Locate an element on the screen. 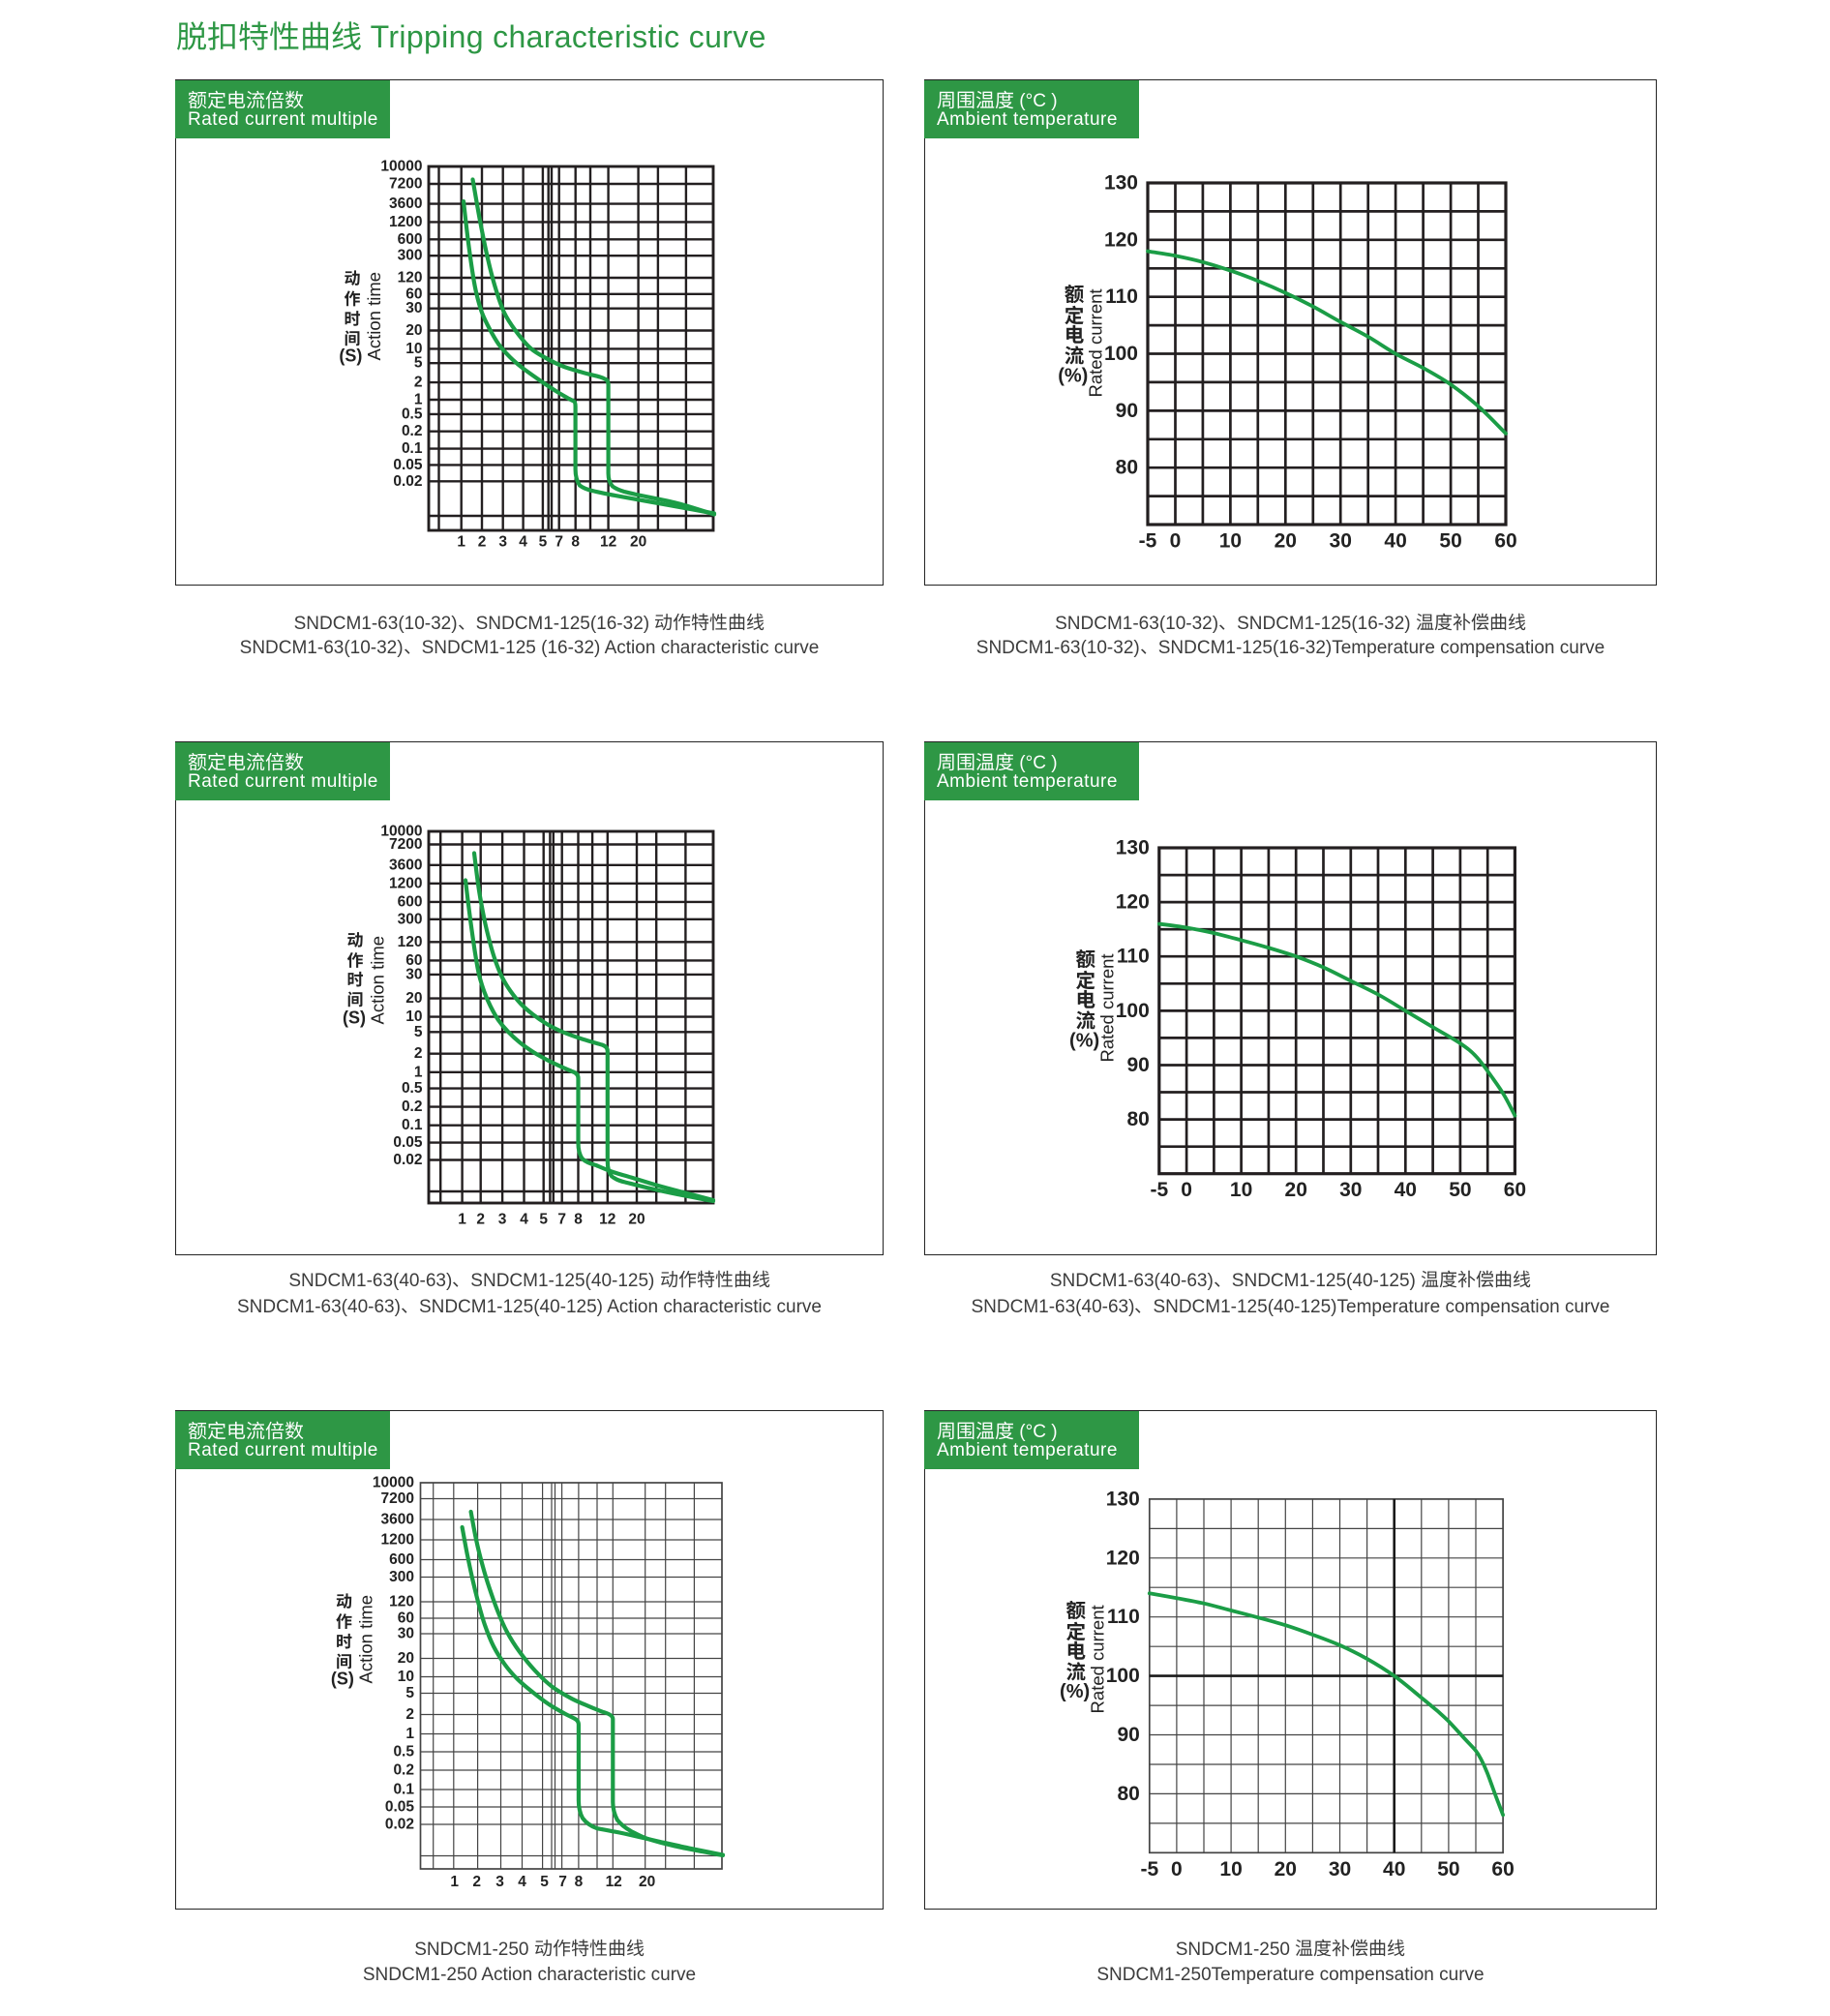  svg-text: 7200 is located at coordinates (406, 184).